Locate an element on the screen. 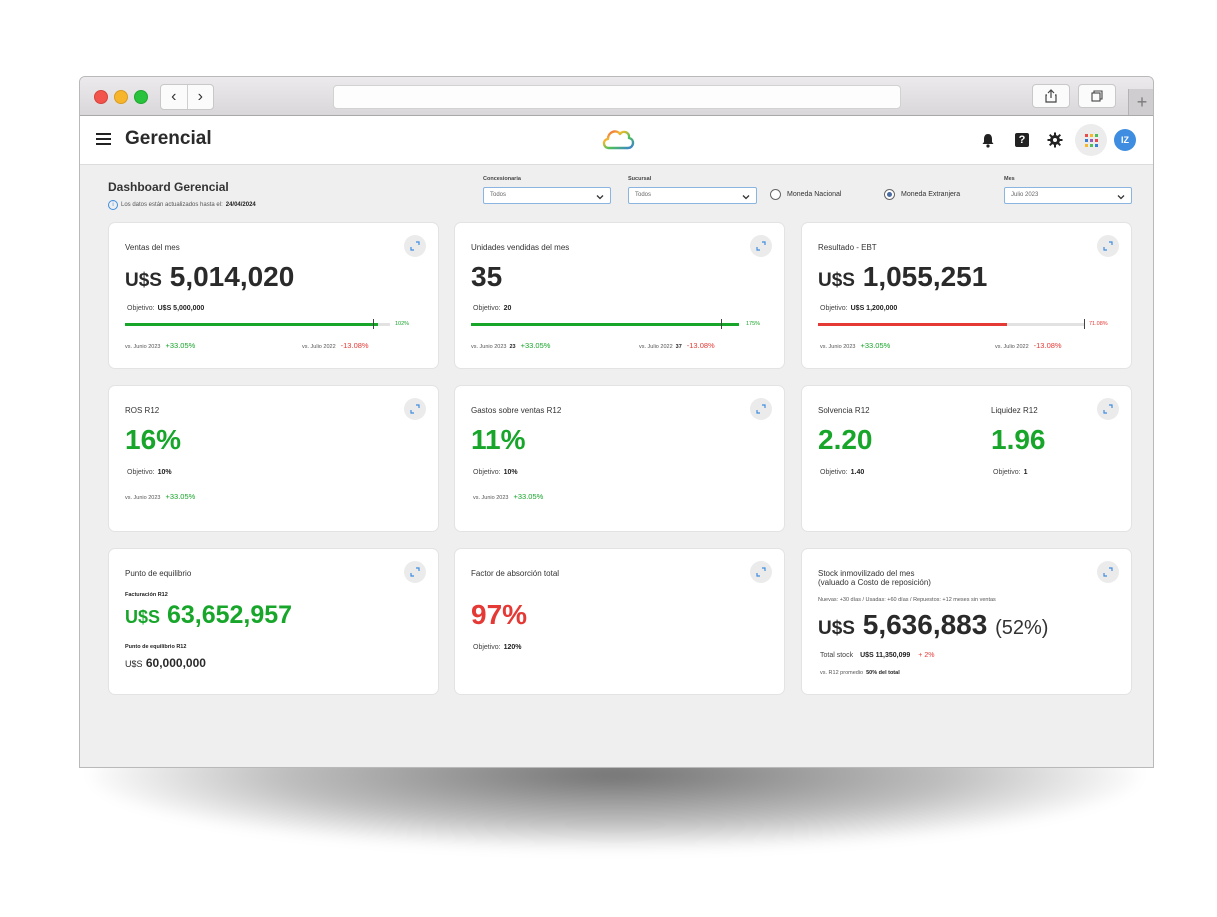 The width and height of the screenshot is (1217, 917). new-tab-button: + is located at coordinates (1140, 102).